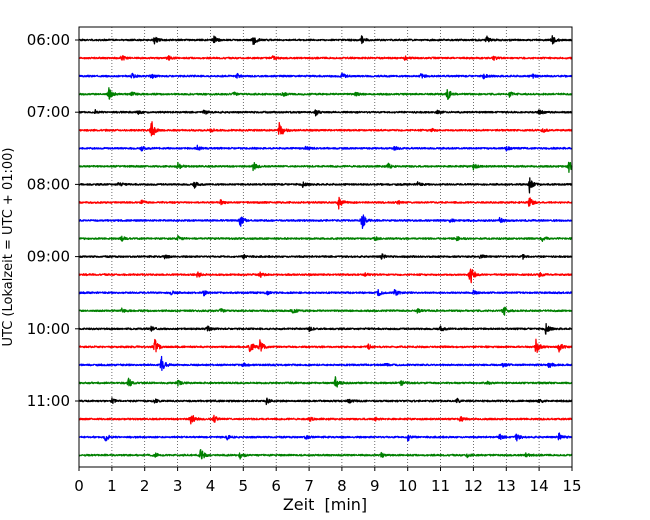 This screenshot has width=650, height=520. What do you see at coordinates (48, 257) in the screenshot?
I see `y-tick-label: 09:00` at bounding box center [48, 257].